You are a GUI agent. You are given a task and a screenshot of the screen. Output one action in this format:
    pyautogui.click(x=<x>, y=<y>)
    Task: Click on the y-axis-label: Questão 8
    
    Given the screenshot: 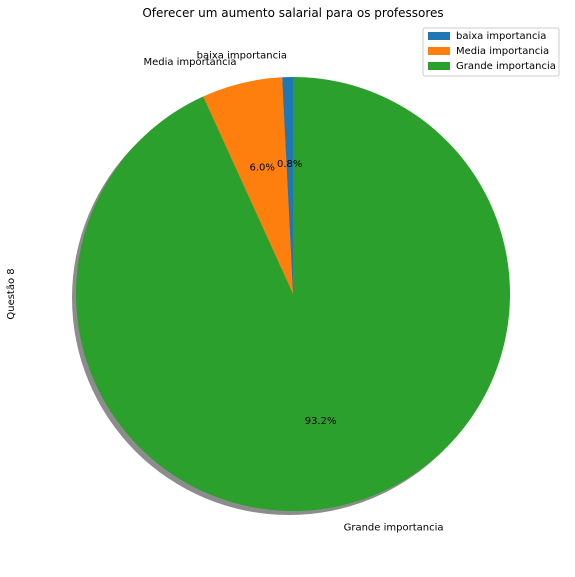 What is the action you would take?
    pyautogui.click(x=11, y=293)
    